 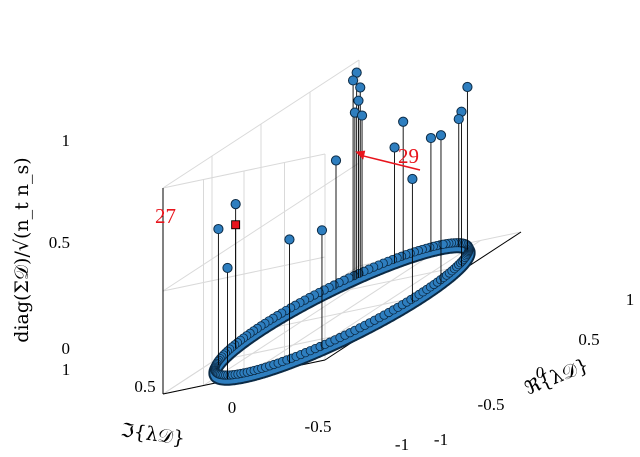 What do you see at coordinates (66, 140) in the screenshot?
I see `z-tick-label: 1` at bounding box center [66, 140].